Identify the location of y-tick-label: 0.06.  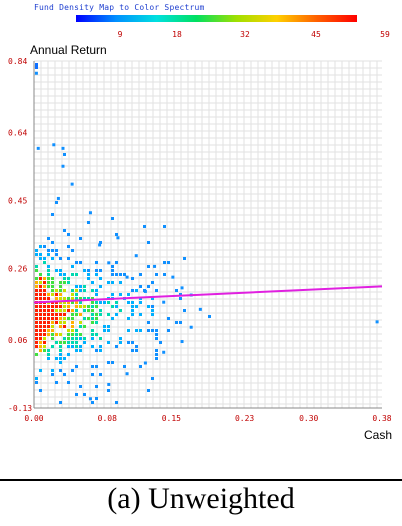
(17, 340).